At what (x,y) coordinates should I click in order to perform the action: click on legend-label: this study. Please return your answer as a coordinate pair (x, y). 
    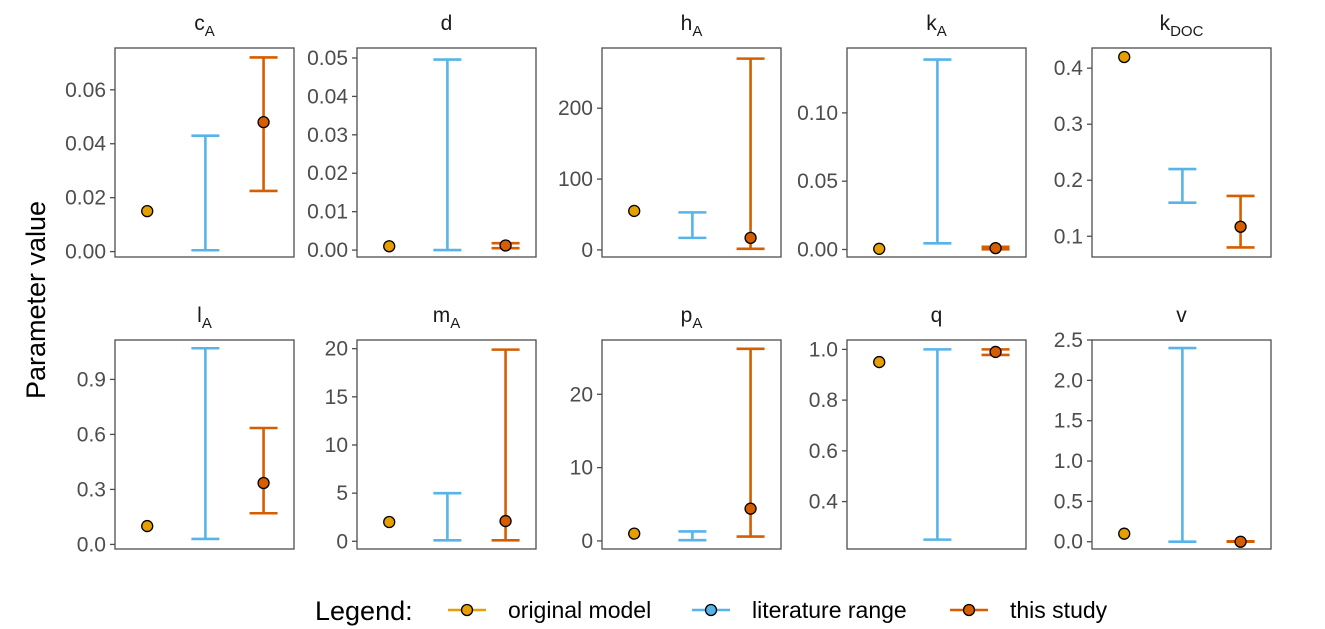
    Looking at the image, I should click on (1059, 610).